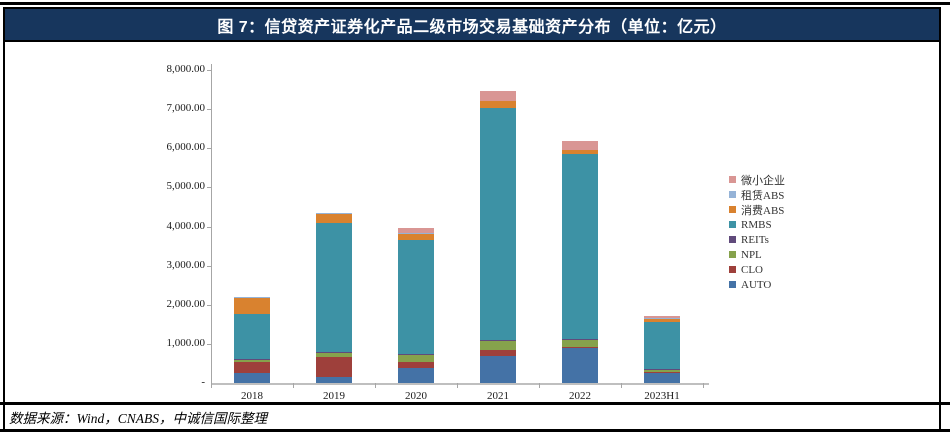 This screenshot has width=950, height=445. I want to click on x-category-label: 2023H1, so click(662, 396).